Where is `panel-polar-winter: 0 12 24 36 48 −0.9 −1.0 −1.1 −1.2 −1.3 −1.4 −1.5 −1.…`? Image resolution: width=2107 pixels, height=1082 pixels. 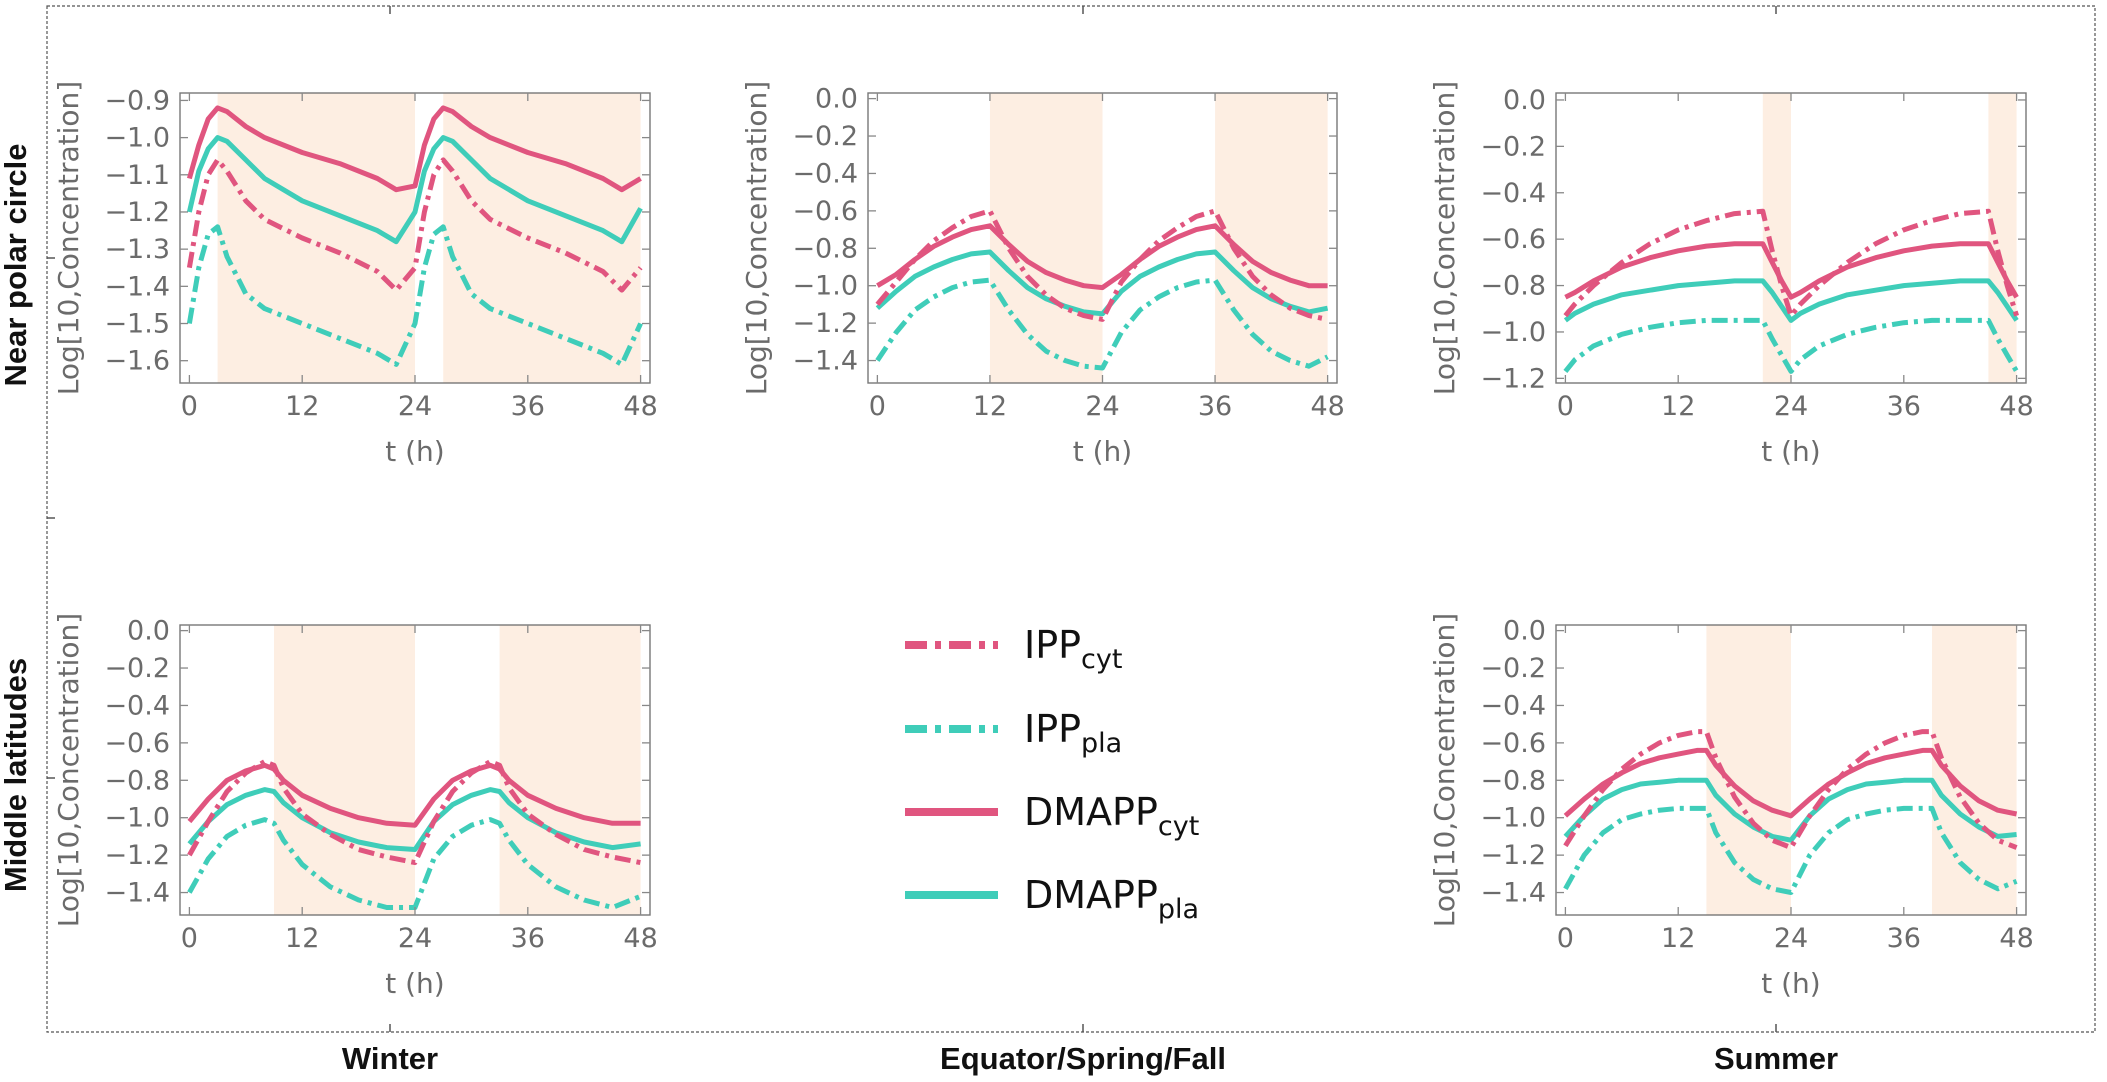 panel-polar-winter: 0 12 24 36 48 −0.9 −1.0 −1.1 −1.2 −1.3 −1.4 −1.5 −1.… is located at coordinates (355, 274).